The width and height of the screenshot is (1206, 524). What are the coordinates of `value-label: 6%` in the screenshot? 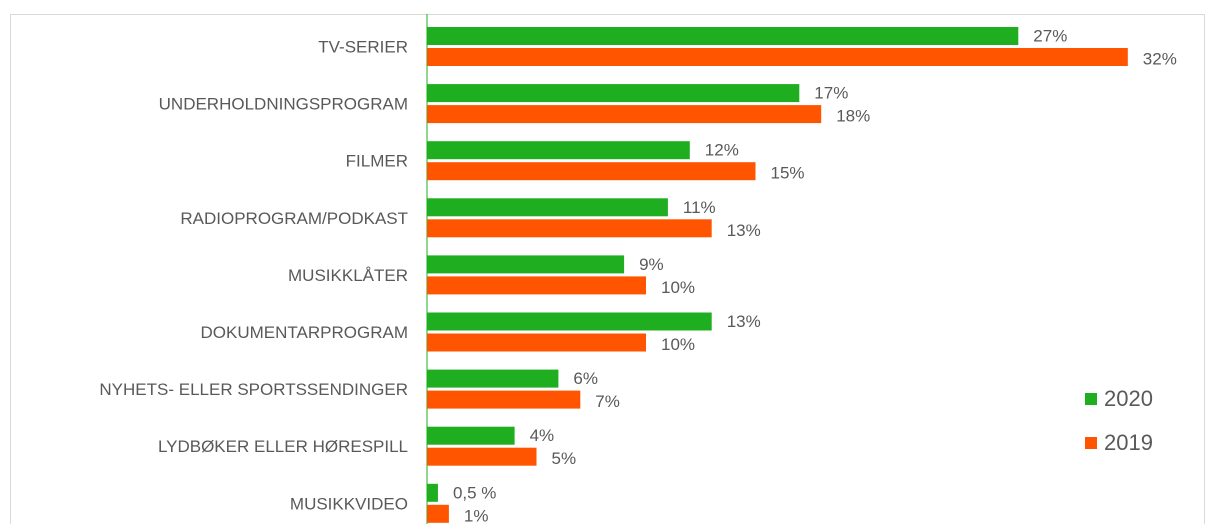 It's located at (585, 378).